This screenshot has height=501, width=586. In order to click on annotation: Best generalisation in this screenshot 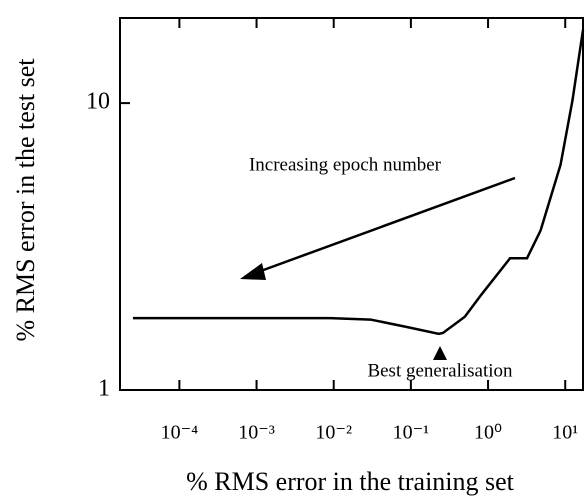, I will do `click(440, 370)`.